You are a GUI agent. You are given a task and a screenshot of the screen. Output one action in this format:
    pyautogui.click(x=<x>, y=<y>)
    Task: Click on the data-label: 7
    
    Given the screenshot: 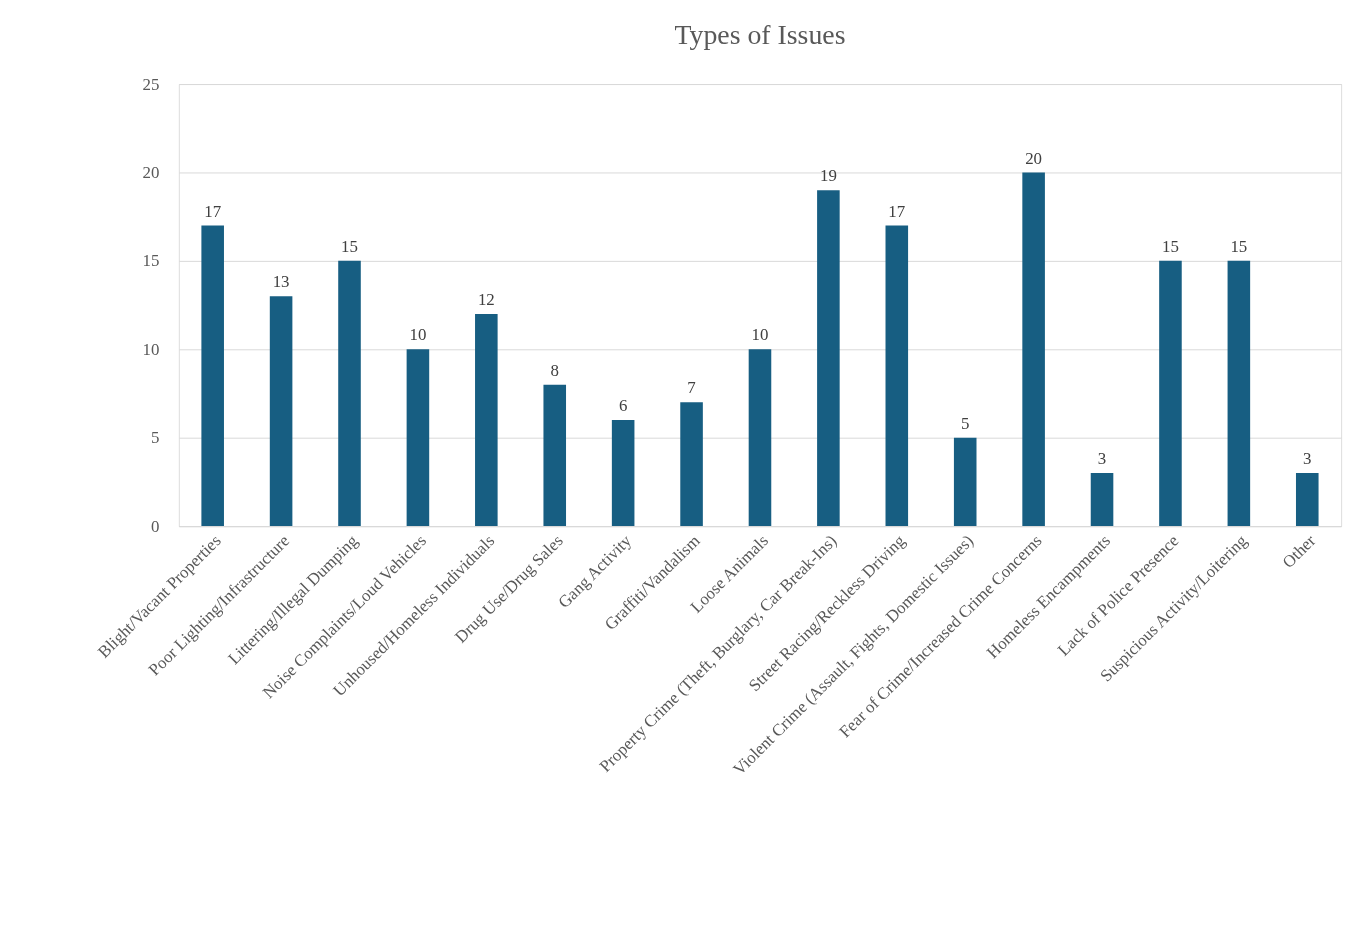 What is the action you would take?
    pyautogui.click(x=691, y=388)
    